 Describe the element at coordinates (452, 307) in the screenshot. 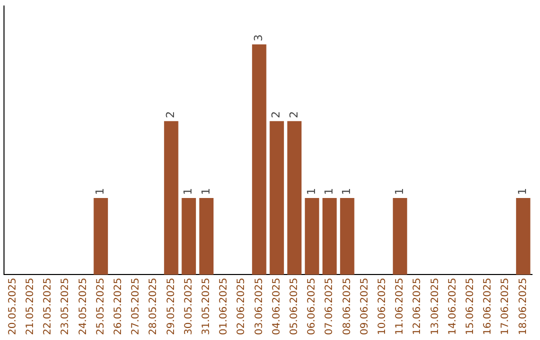

I see `x-tick-label: 14.06.2025` at that location.